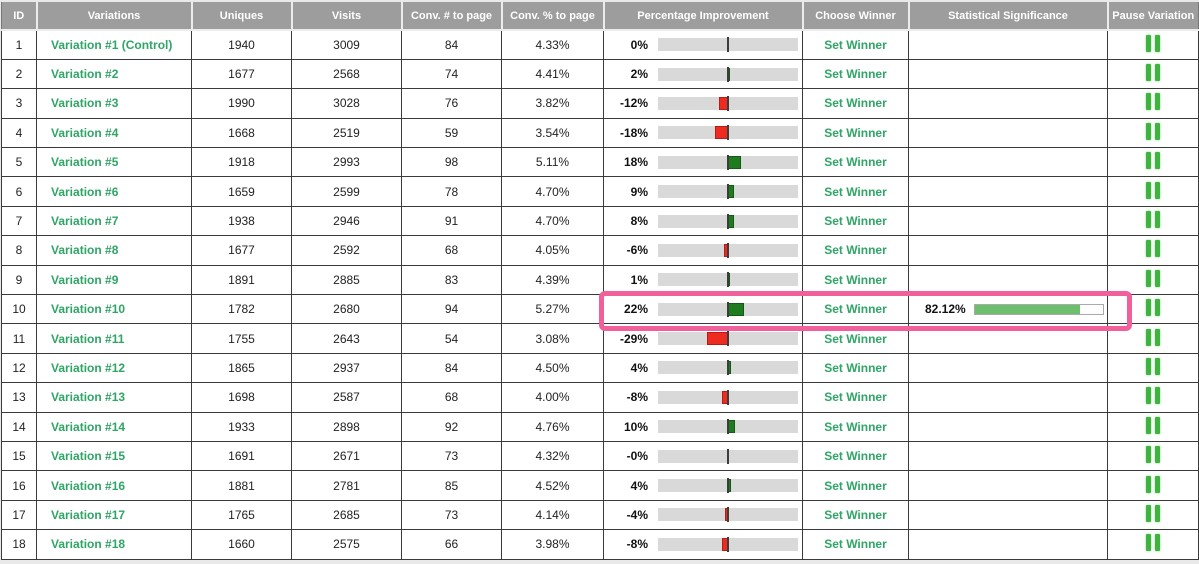 This screenshot has width=1199, height=564. What do you see at coordinates (85, 221) in the screenshot?
I see `variation-link: Variation #7` at bounding box center [85, 221].